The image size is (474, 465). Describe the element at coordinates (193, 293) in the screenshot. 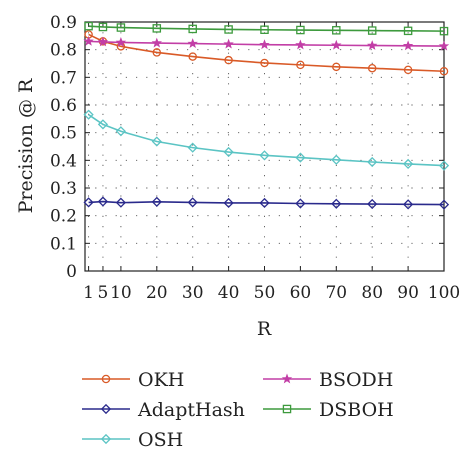

I see `x-tick-label: 30` at that location.